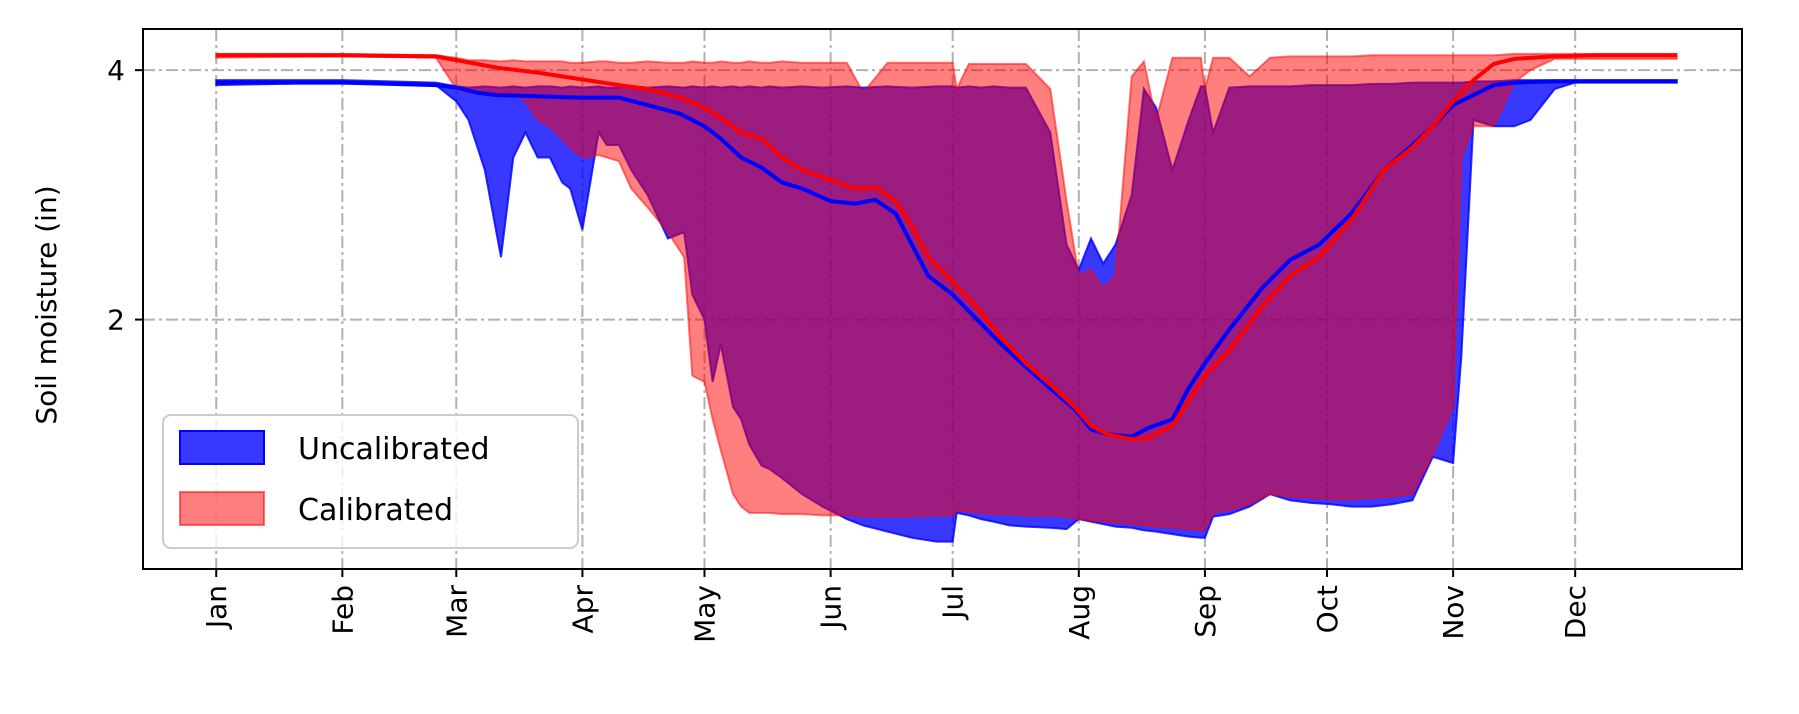 The width and height of the screenshot is (1799, 714). What do you see at coordinates (831, 608) in the screenshot?
I see `x-tick-label: Jun` at bounding box center [831, 608].